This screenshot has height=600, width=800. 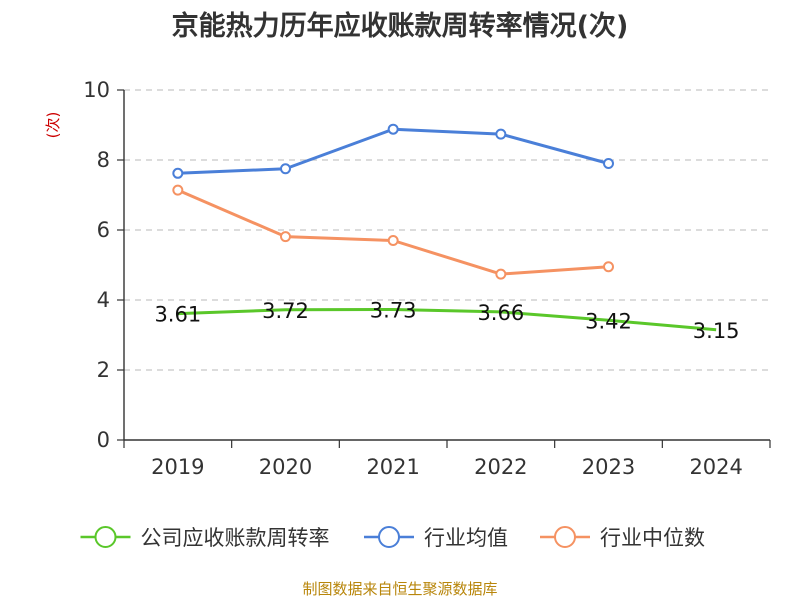 I want to click on series-2-point-2022, so click(x=501, y=274).